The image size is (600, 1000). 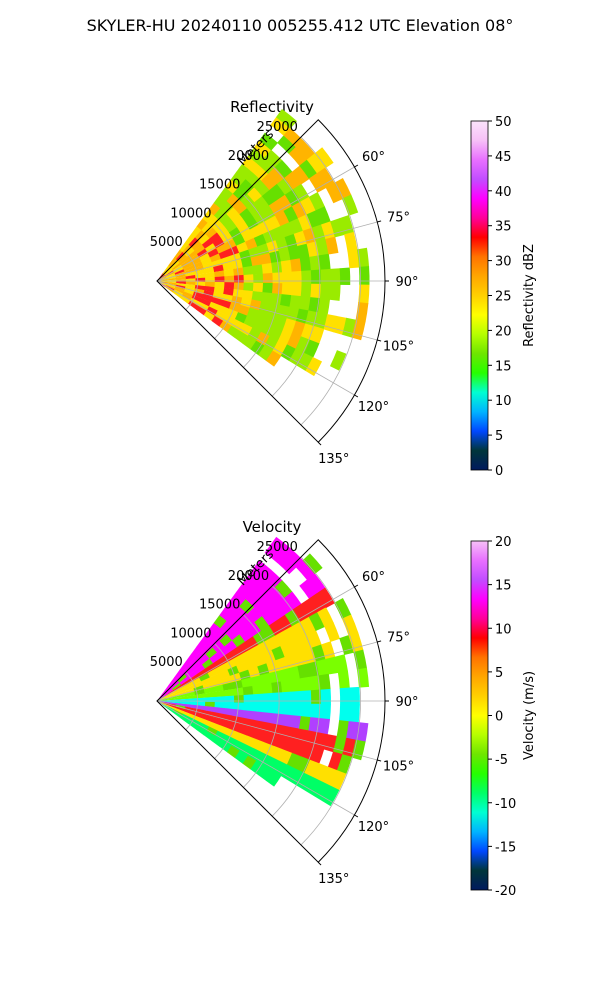 I want to click on colorbar-tick-label: 5, so click(x=499, y=436).